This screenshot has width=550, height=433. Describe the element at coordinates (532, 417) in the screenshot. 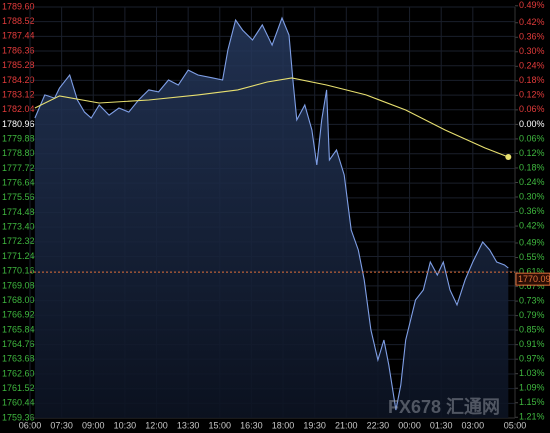

I see `y2-tick-label: 1.21%` at that location.